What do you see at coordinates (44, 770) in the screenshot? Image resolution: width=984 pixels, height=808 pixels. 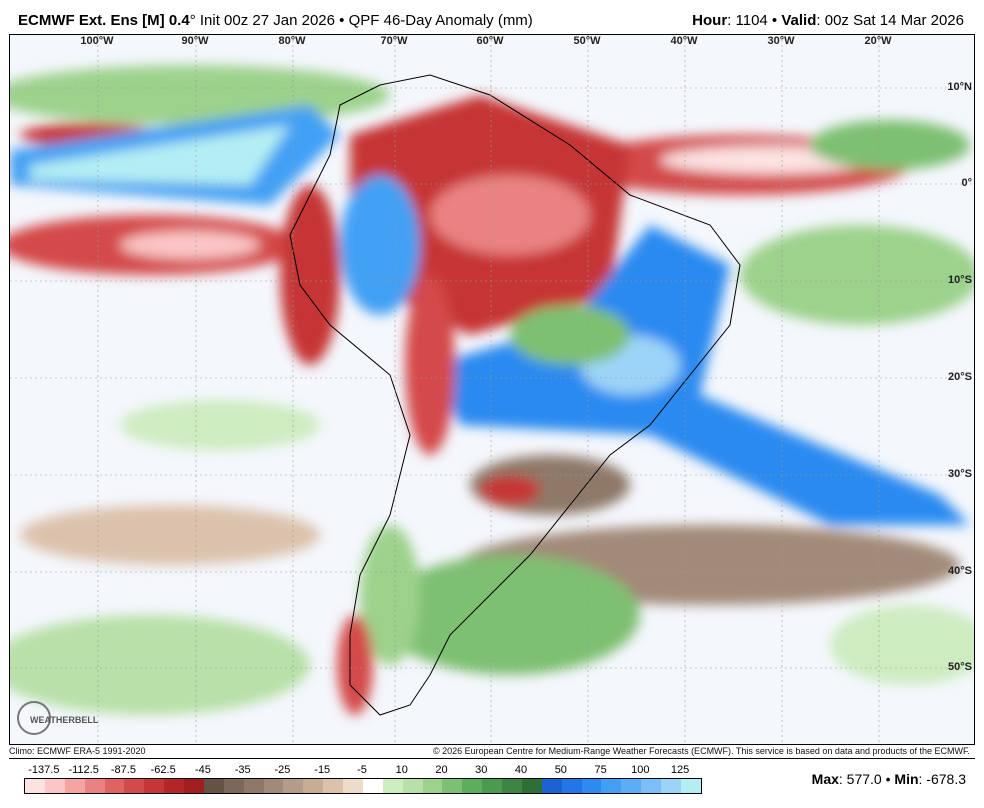 I see `colorbar-label: -137.5` at bounding box center [44, 770].